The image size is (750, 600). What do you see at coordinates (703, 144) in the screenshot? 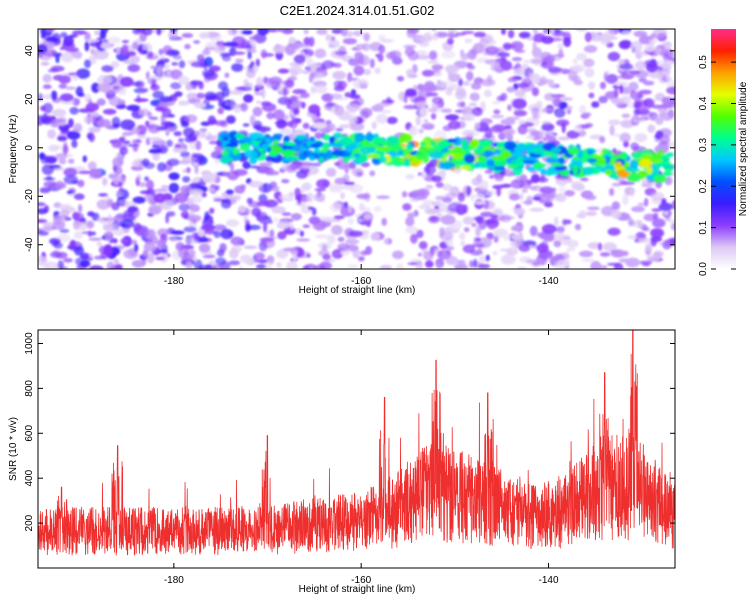
I see `colorbar-tick-label: 0.3` at bounding box center [703, 144].